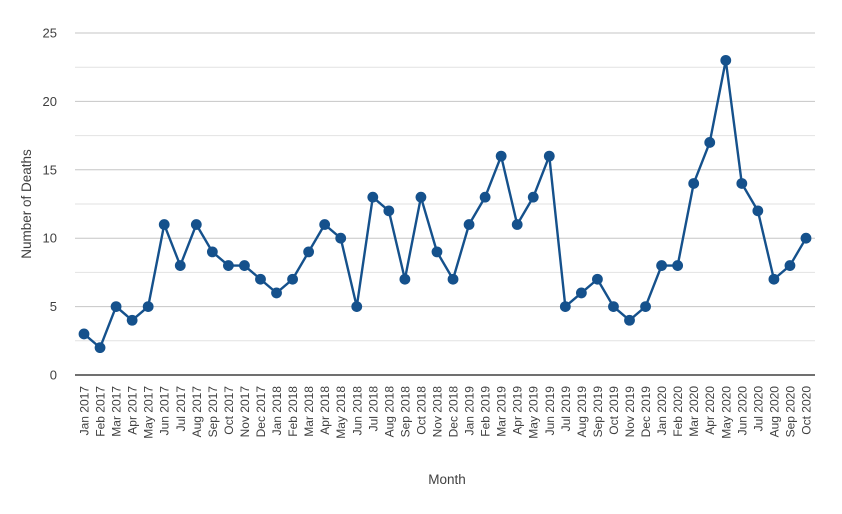 The image size is (842, 514). What do you see at coordinates (149, 412) in the screenshot?
I see `x-tick-label: May 2017` at bounding box center [149, 412].